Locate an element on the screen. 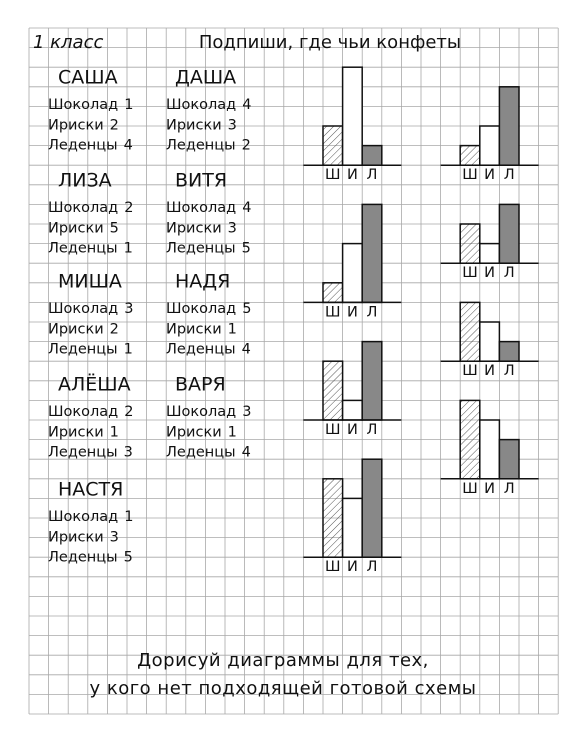 The image size is (567, 737). person-name: ВАРЯ is located at coordinates (200, 385).